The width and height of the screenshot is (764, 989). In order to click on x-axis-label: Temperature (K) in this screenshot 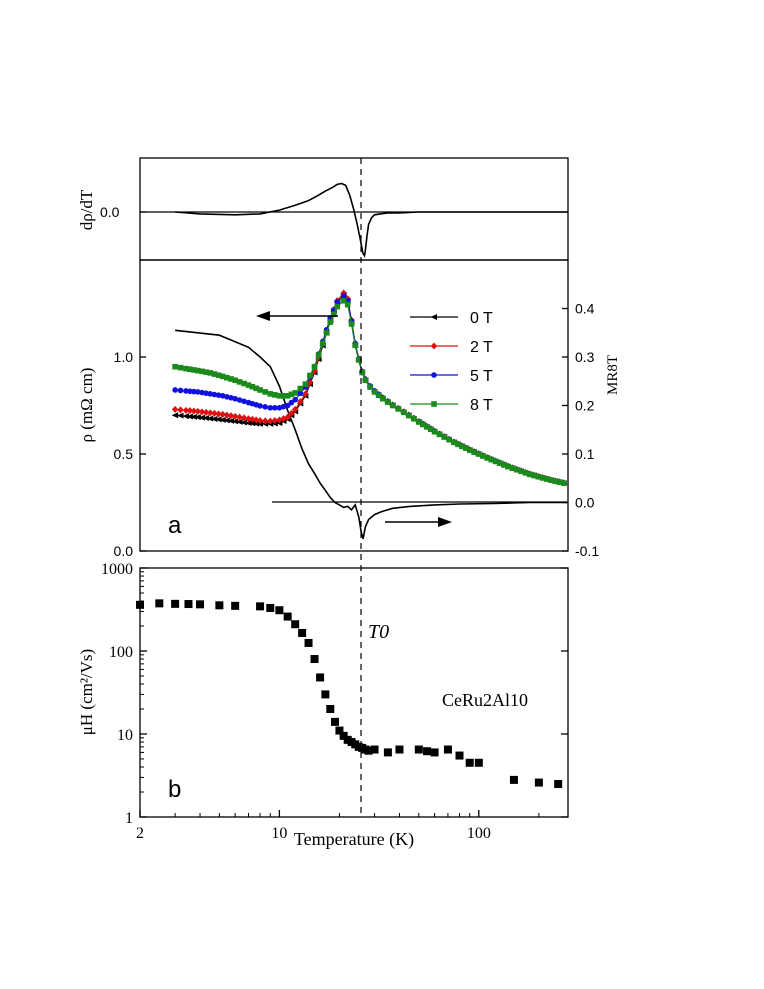, I will do `click(354, 839)`.